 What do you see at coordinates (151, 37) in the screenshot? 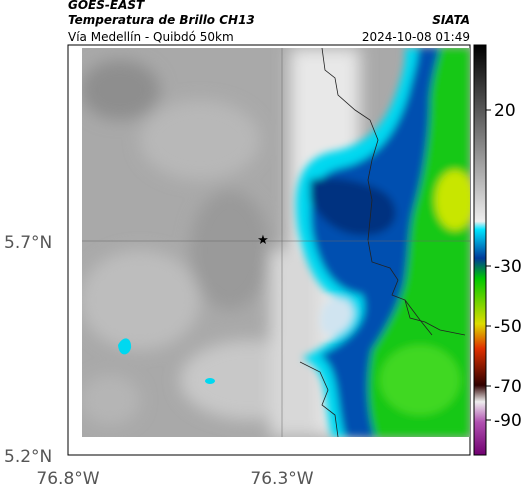
I see `region: Vía Medellín - Quibdó 50km` at bounding box center [151, 37].